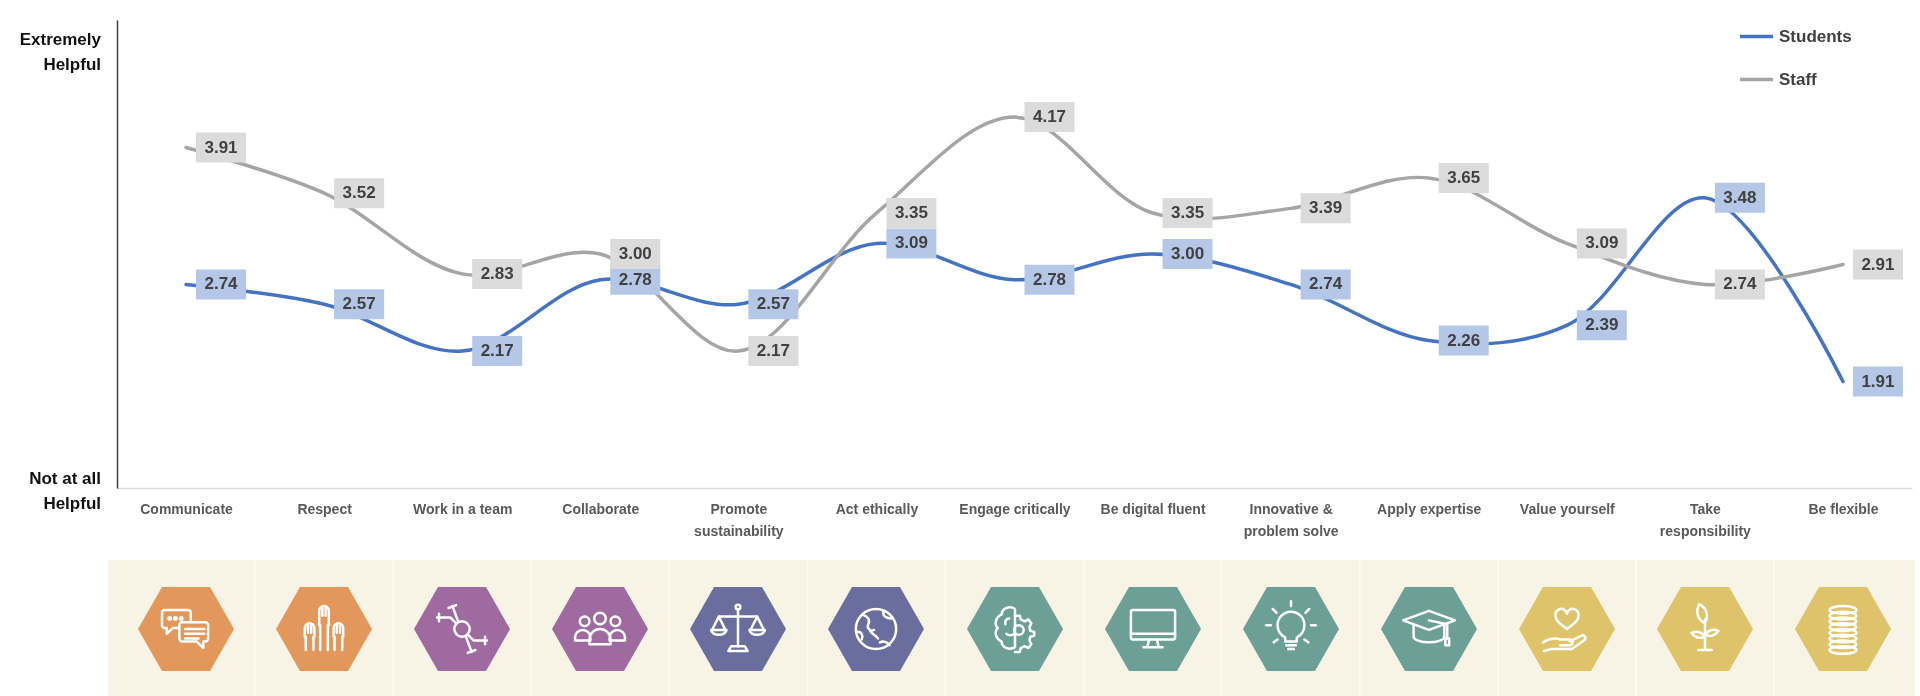 This screenshot has height=696, width=1920. What do you see at coordinates (1464, 177) in the screenshot?
I see `data-label: 3.65` at bounding box center [1464, 177].